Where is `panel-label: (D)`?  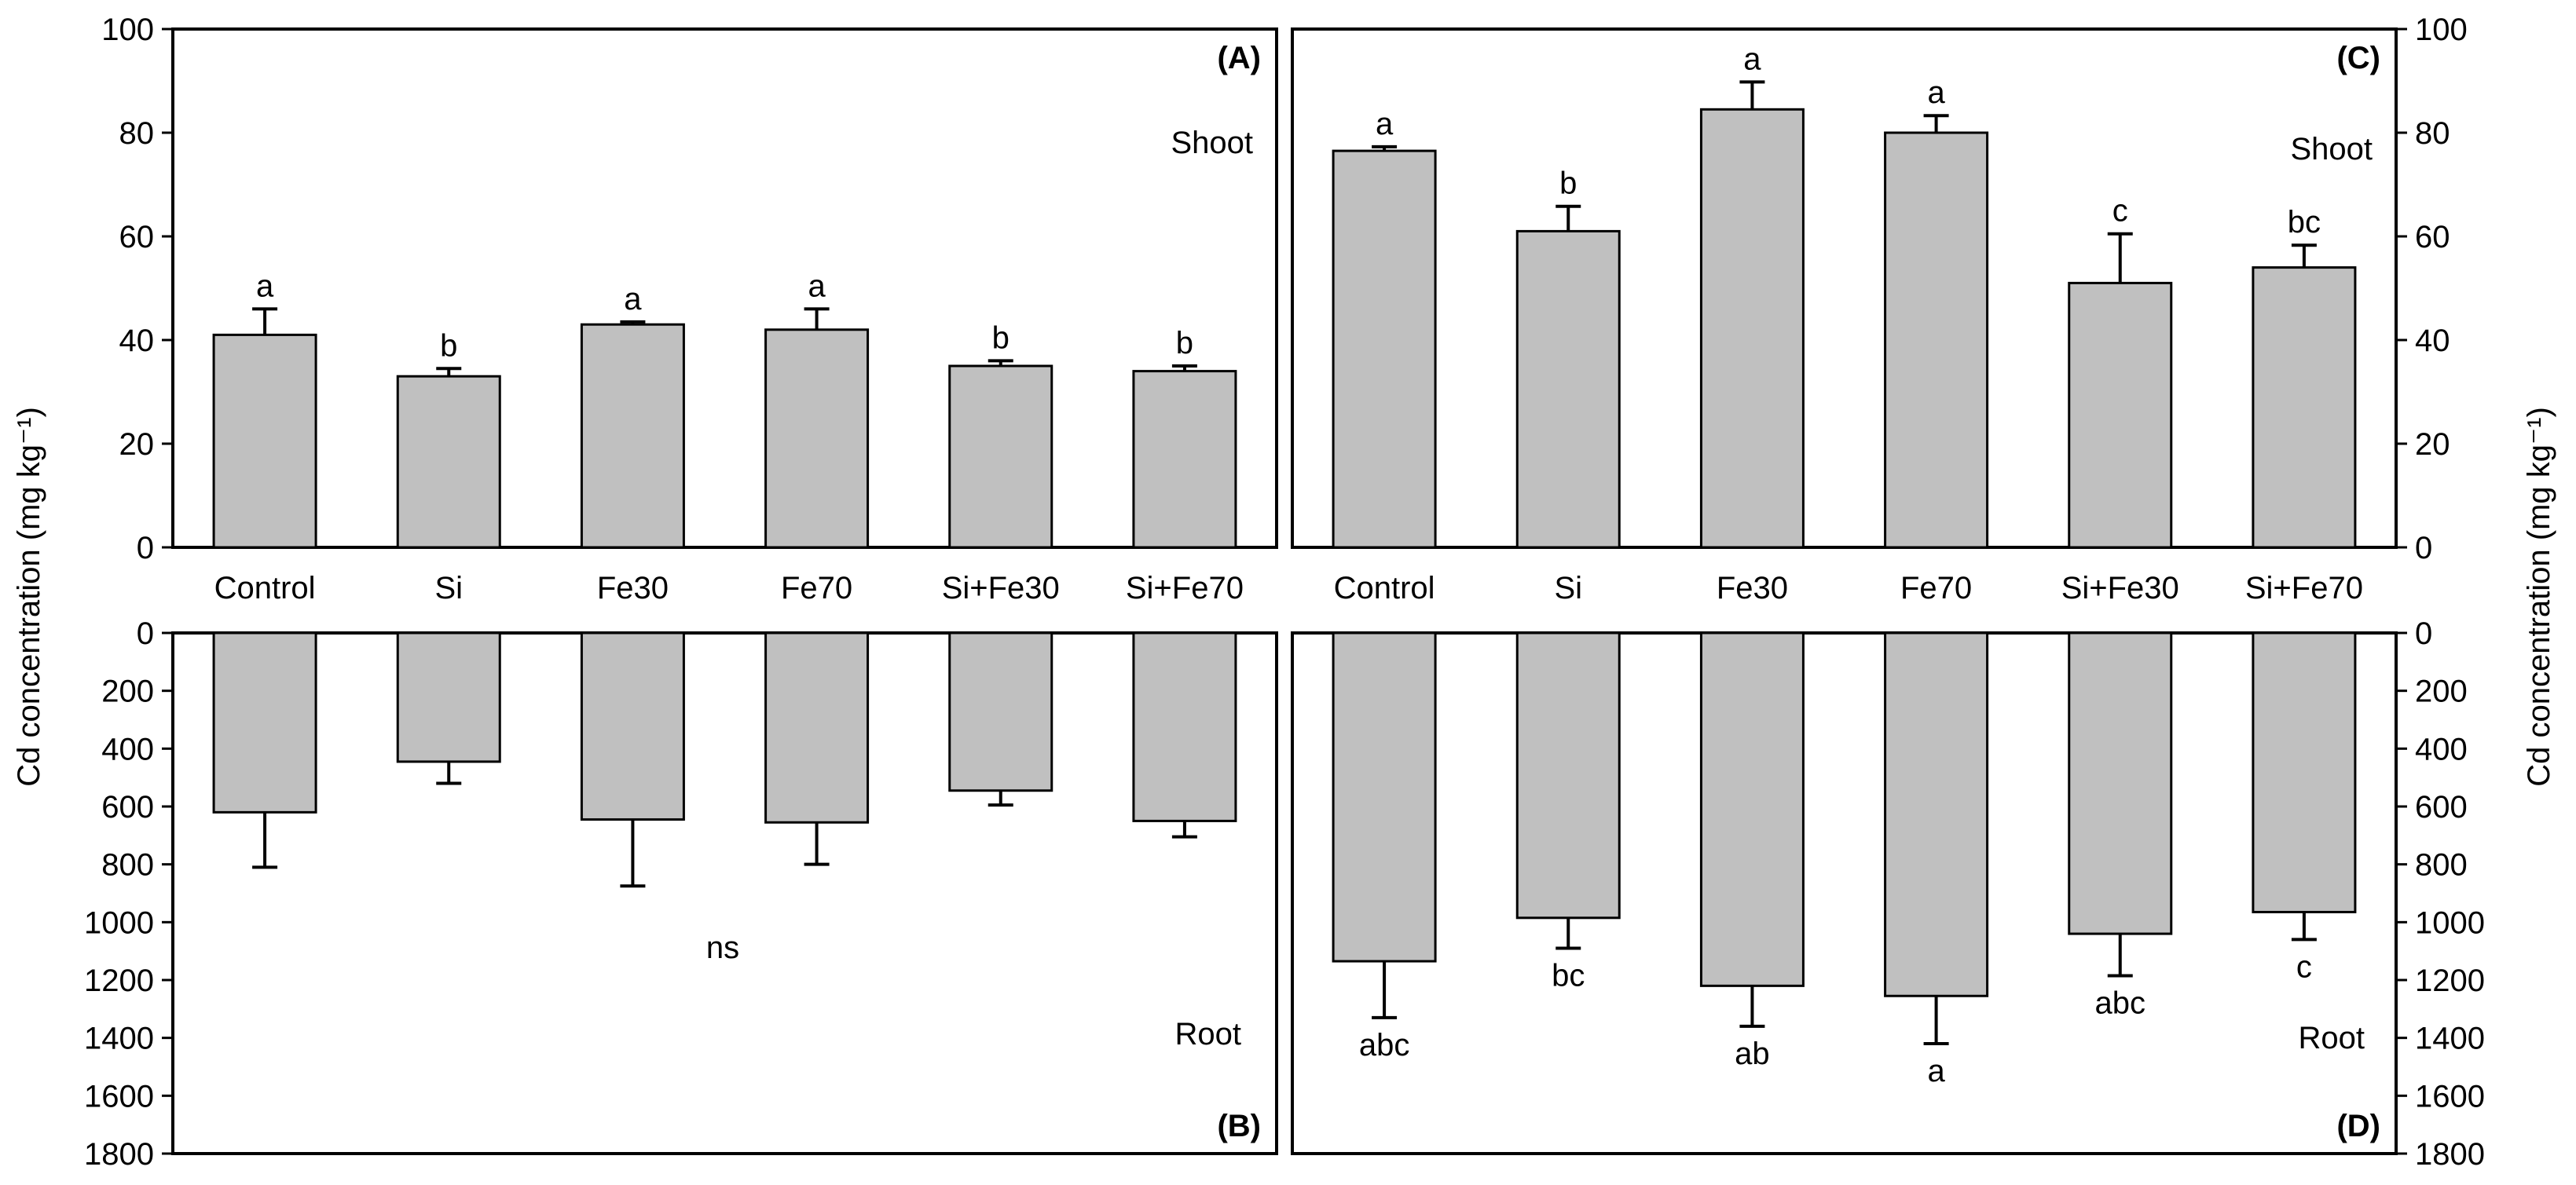 panel-label: (D) is located at coordinates (2358, 1126).